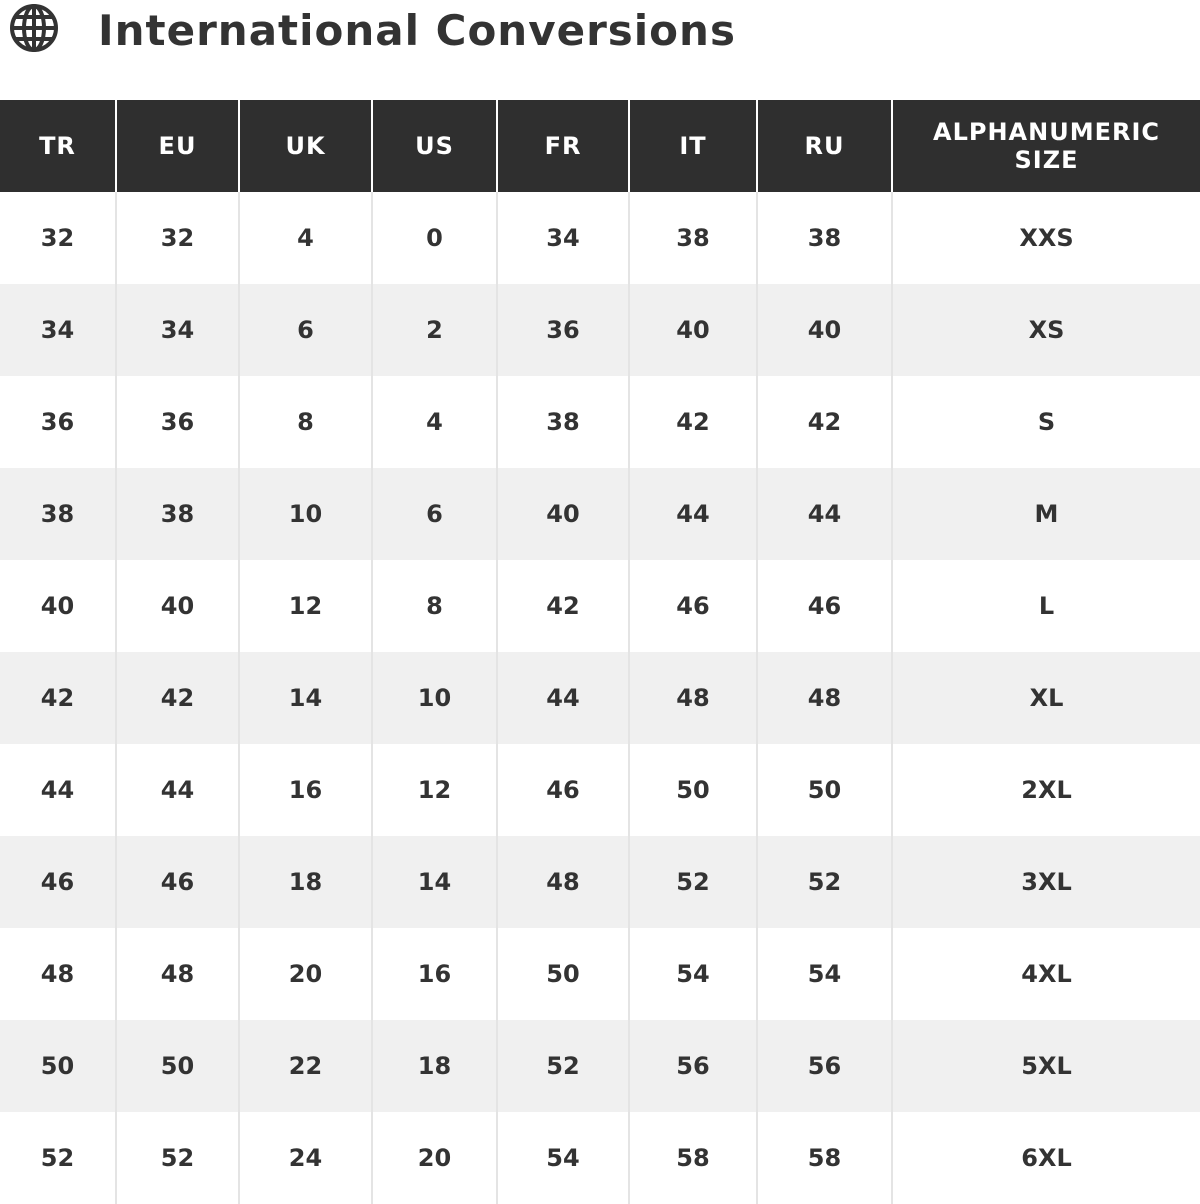 Image resolution: width=1200 pixels, height=1204 pixels. I want to click on table-cell: 0, so click(435, 238).